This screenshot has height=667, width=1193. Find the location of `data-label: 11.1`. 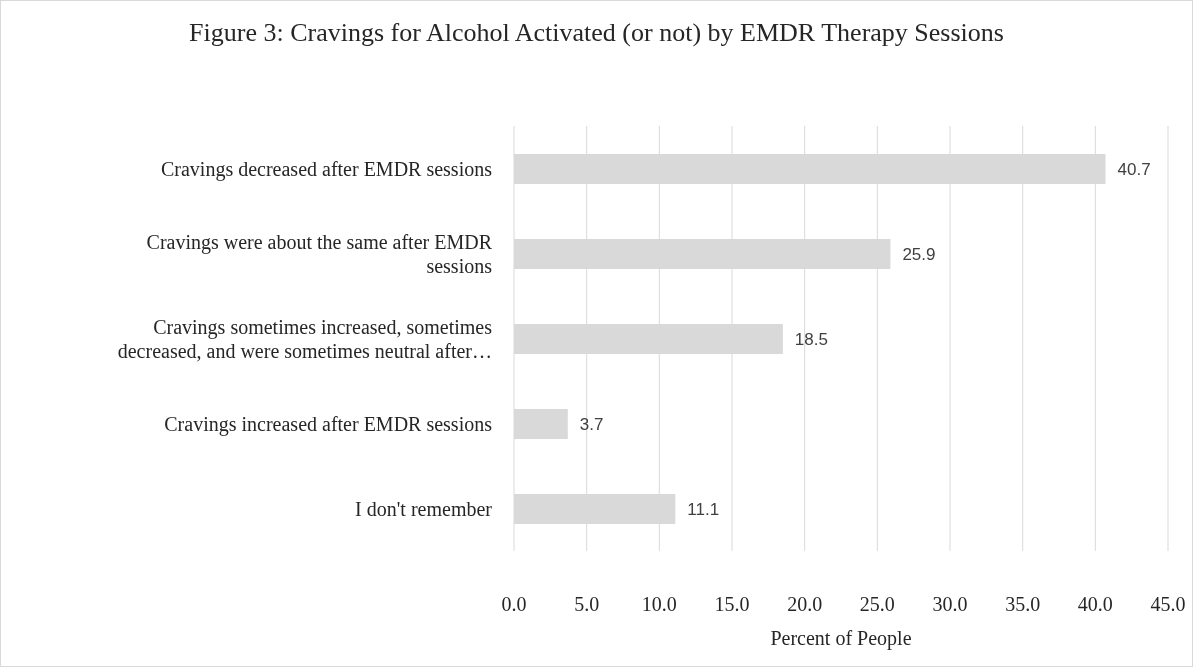

data-label: 11.1 is located at coordinates (703, 510).